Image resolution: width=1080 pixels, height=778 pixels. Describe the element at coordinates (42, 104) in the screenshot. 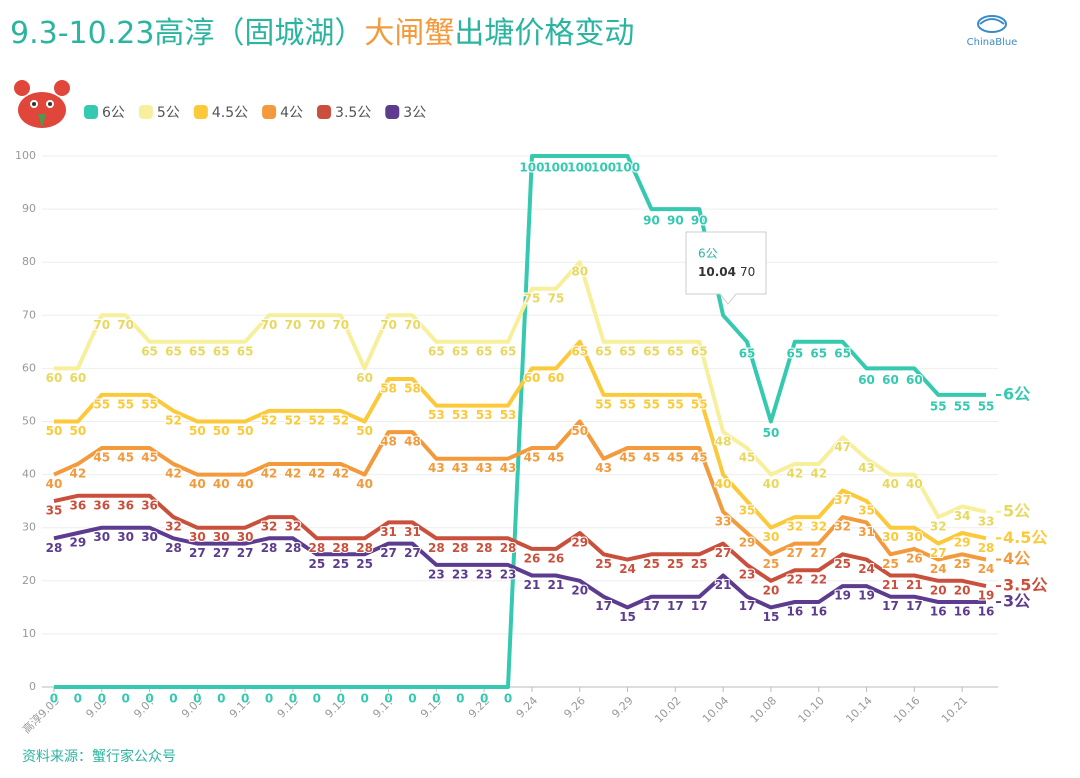

I see `crab-icon` at that location.